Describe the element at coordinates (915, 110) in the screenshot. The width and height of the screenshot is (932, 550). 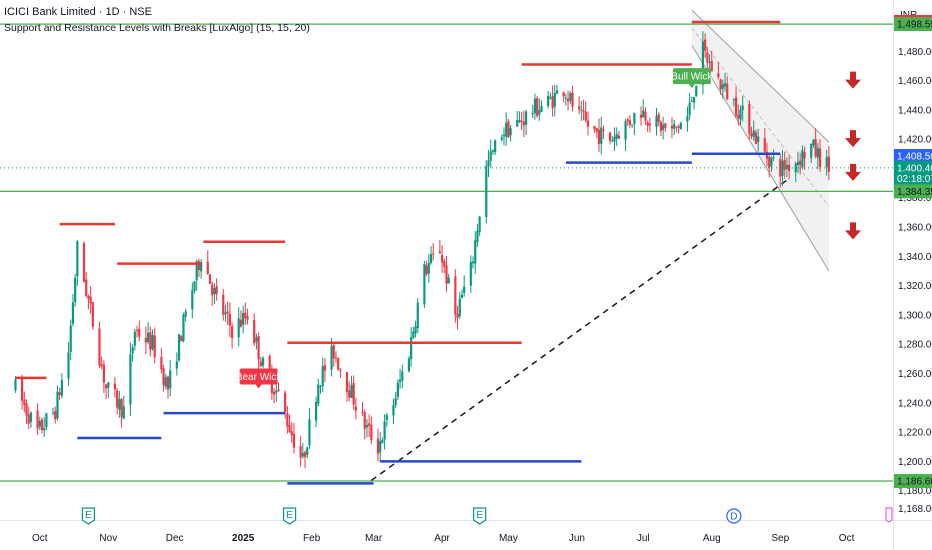
I see `price-tick-label: 1,440.00` at that location.